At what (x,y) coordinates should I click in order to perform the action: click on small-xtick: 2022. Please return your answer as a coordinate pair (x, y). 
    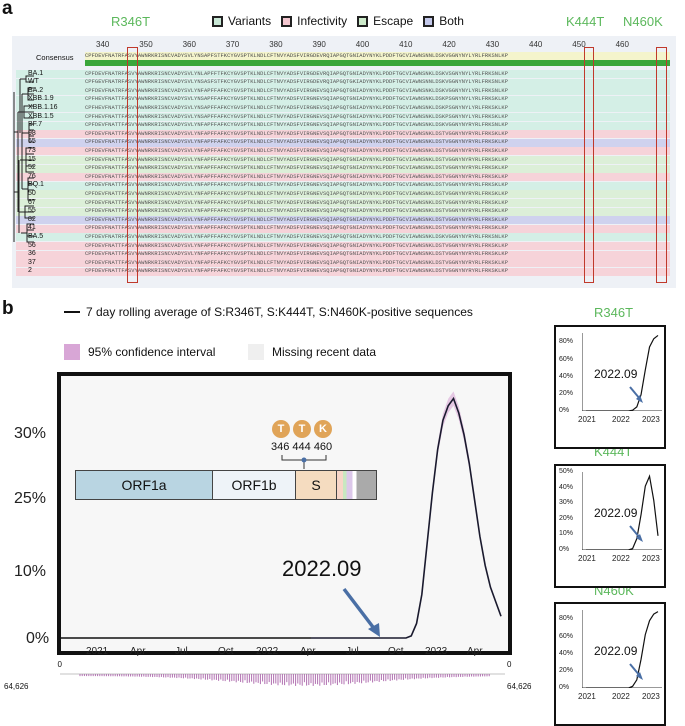
    Looking at the image, I should click on (621, 696).